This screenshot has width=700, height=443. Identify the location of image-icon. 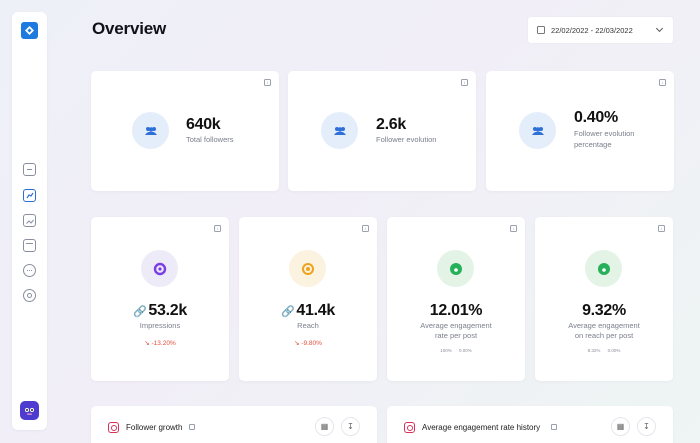
(29, 220).